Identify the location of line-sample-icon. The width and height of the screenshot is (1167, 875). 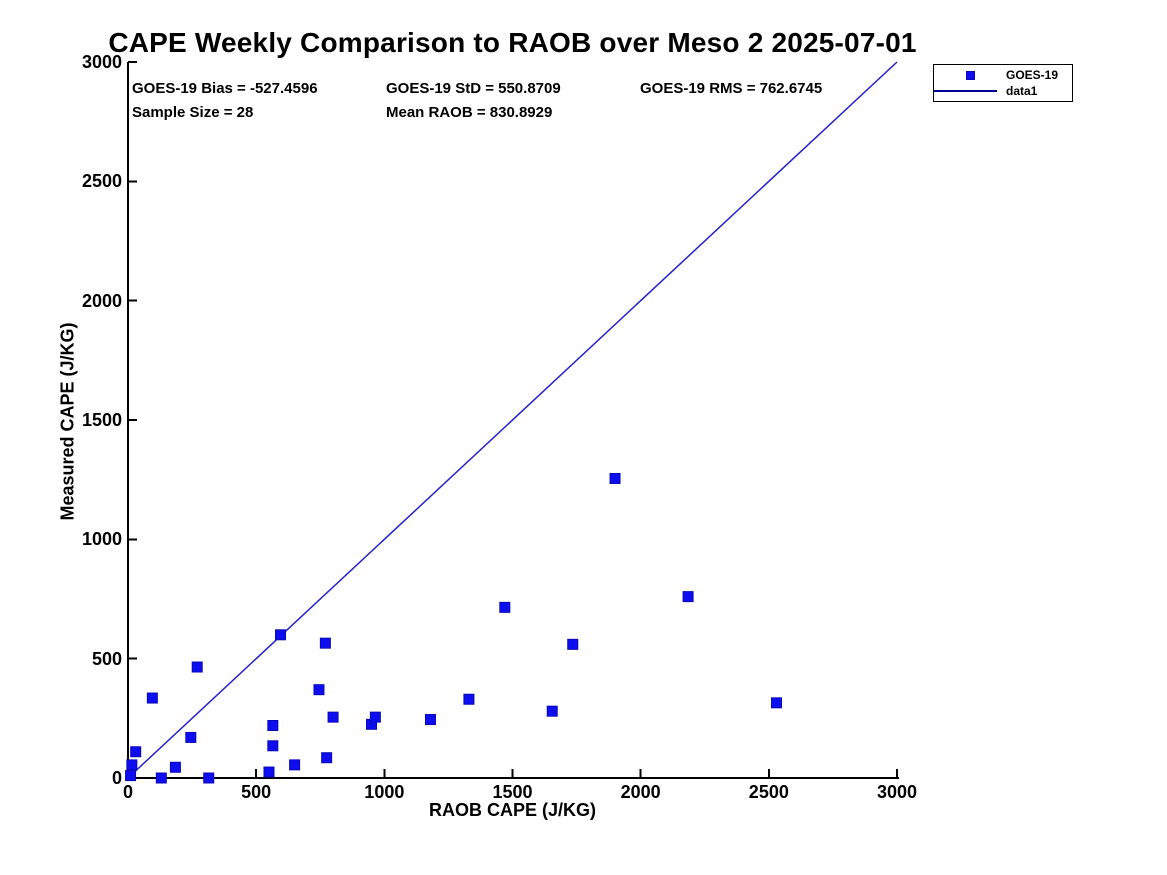
(965, 91).